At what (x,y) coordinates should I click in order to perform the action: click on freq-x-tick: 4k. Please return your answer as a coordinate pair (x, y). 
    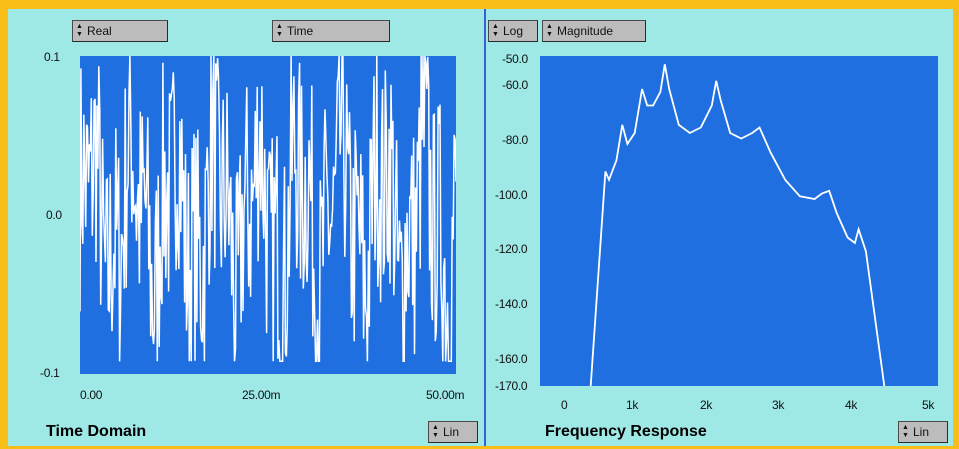
    Looking at the image, I should click on (851, 405).